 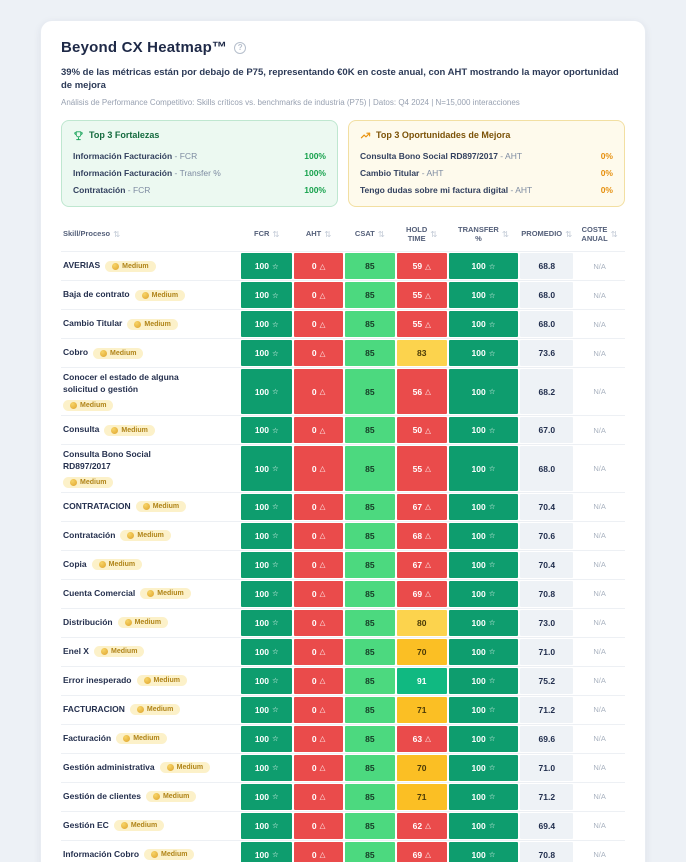 I want to click on hold-time-cell: 69 △, so click(x=422, y=851).